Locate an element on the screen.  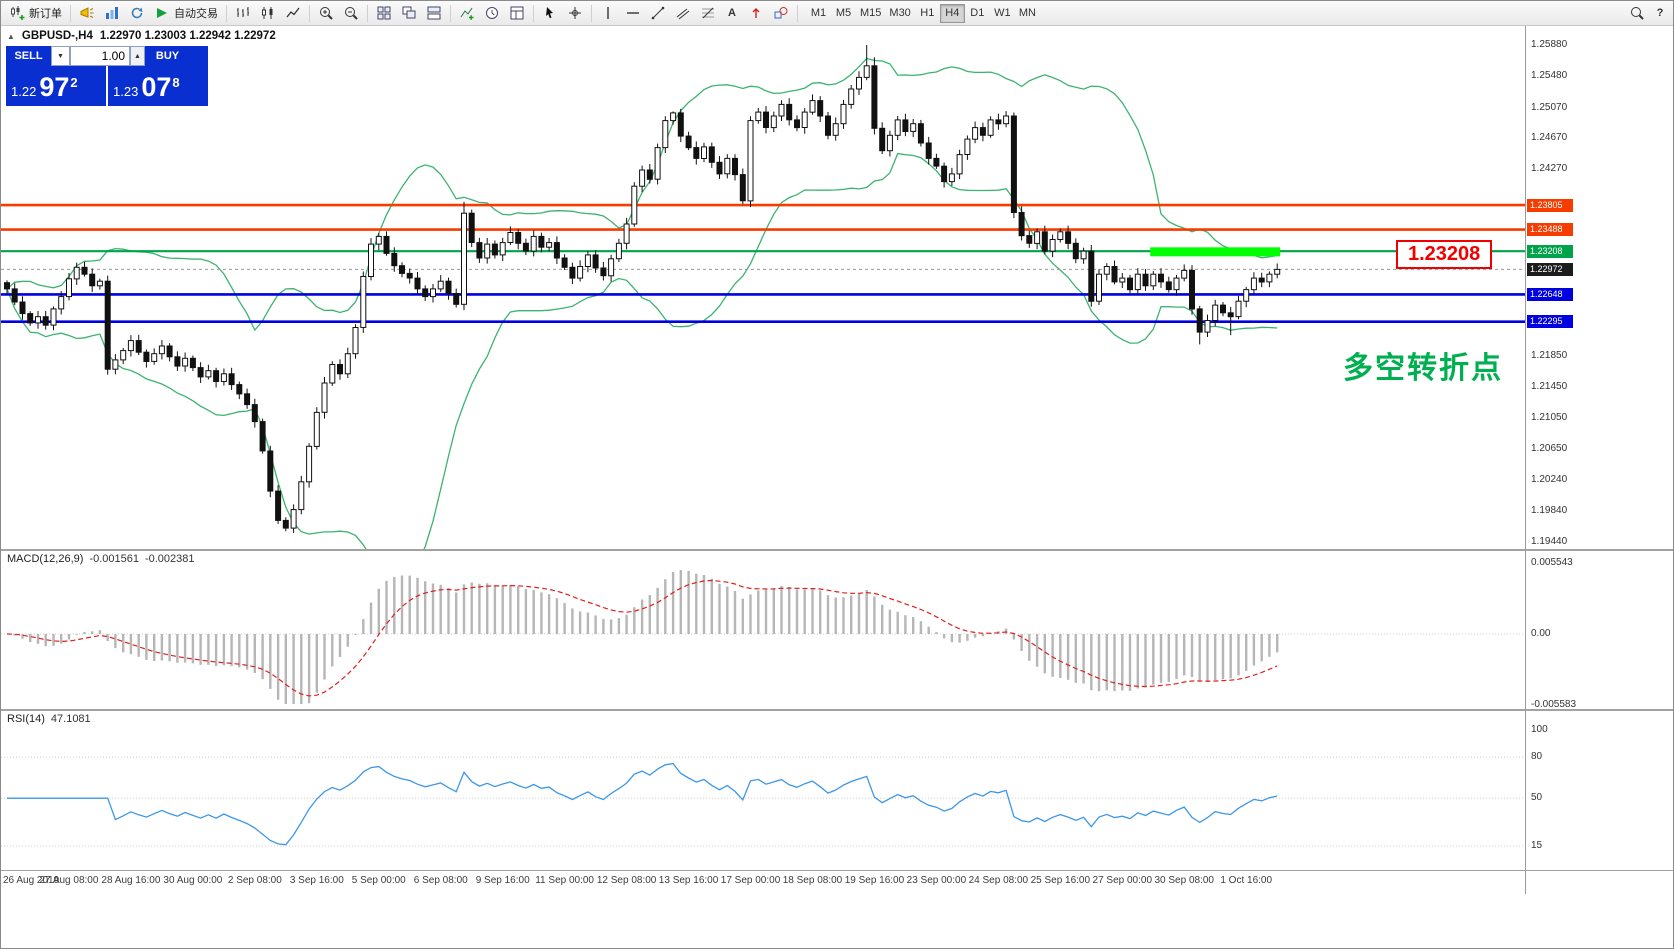
market-watch-icon is located at coordinates (112, 13).